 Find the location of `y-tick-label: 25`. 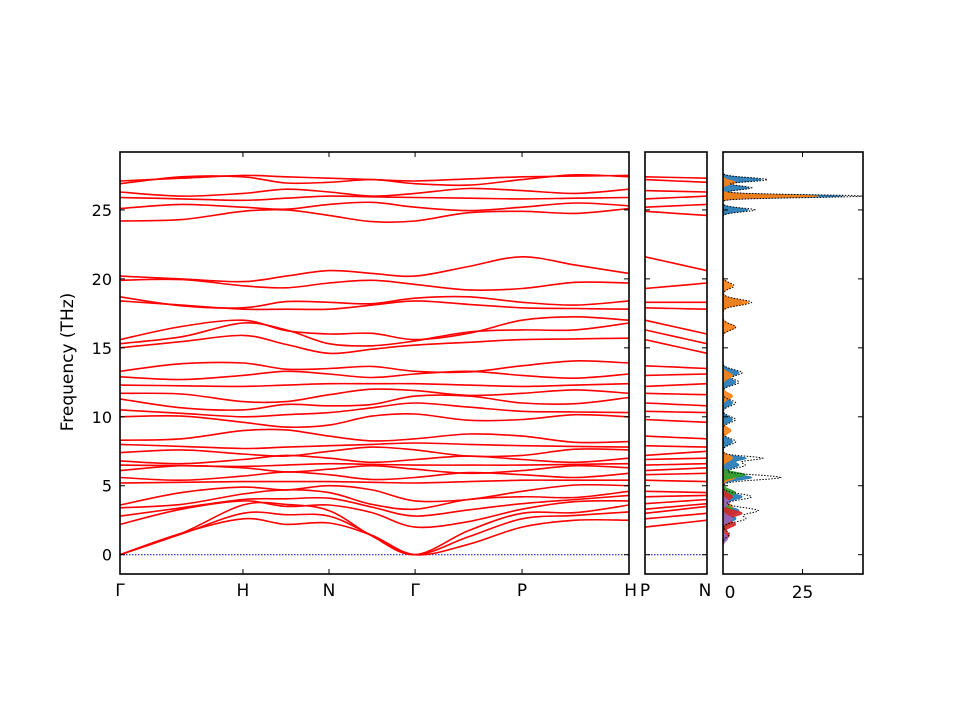

y-tick-label: 25 is located at coordinates (102, 210).